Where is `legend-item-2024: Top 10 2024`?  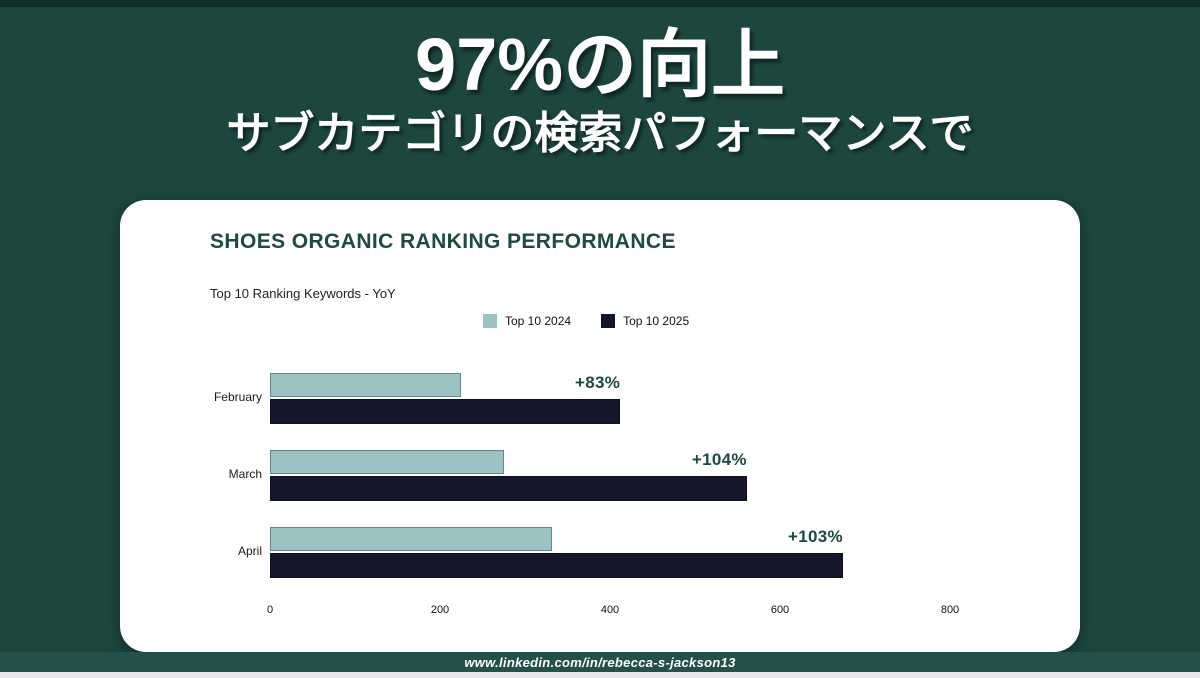
legend-item-2024: Top 10 2024 is located at coordinates (527, 321).